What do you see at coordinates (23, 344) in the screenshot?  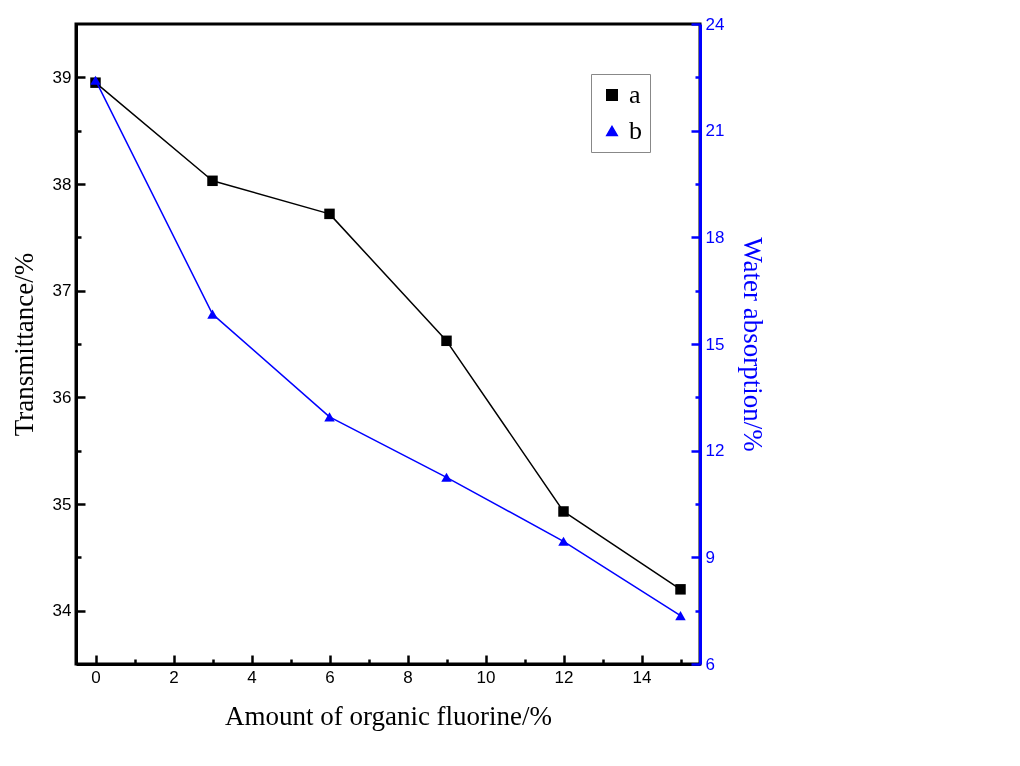 I see `y-axis-title: Transmittance/%` at bounding box center [23, 344].